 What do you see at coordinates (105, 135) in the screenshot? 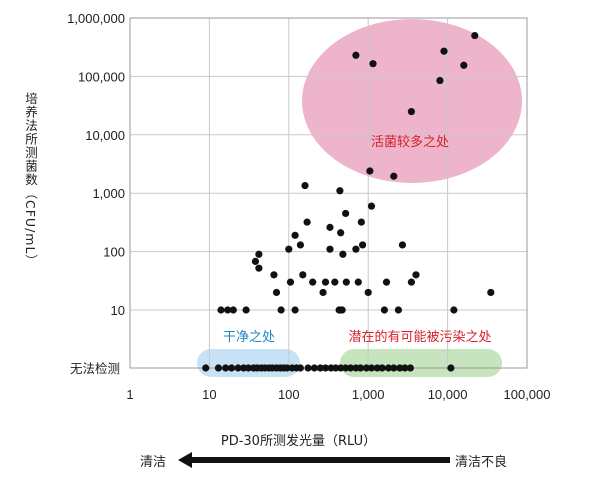
I see `y-tick-label: 10,000` at bounding box center [105, 135].